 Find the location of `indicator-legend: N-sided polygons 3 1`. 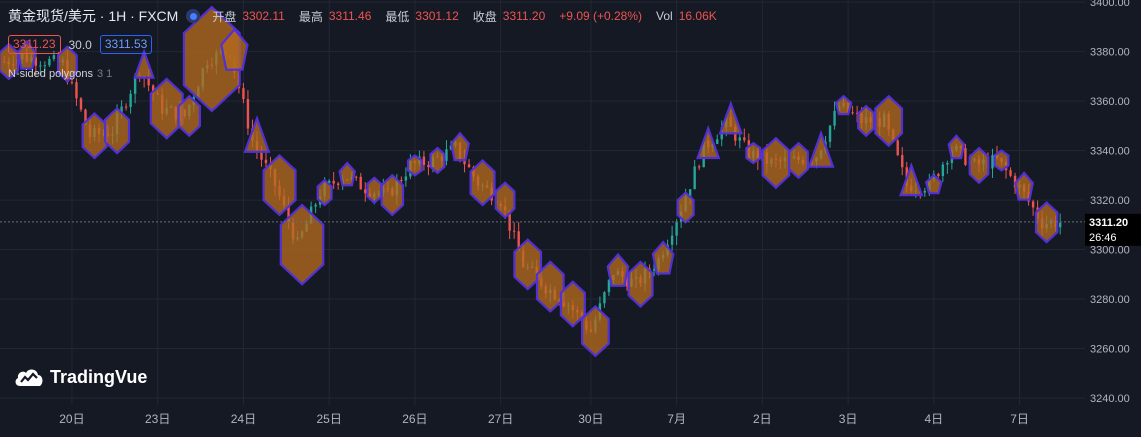

indicator-legend: N-sided polygons 3 1 is located at coordinates (60, 74).